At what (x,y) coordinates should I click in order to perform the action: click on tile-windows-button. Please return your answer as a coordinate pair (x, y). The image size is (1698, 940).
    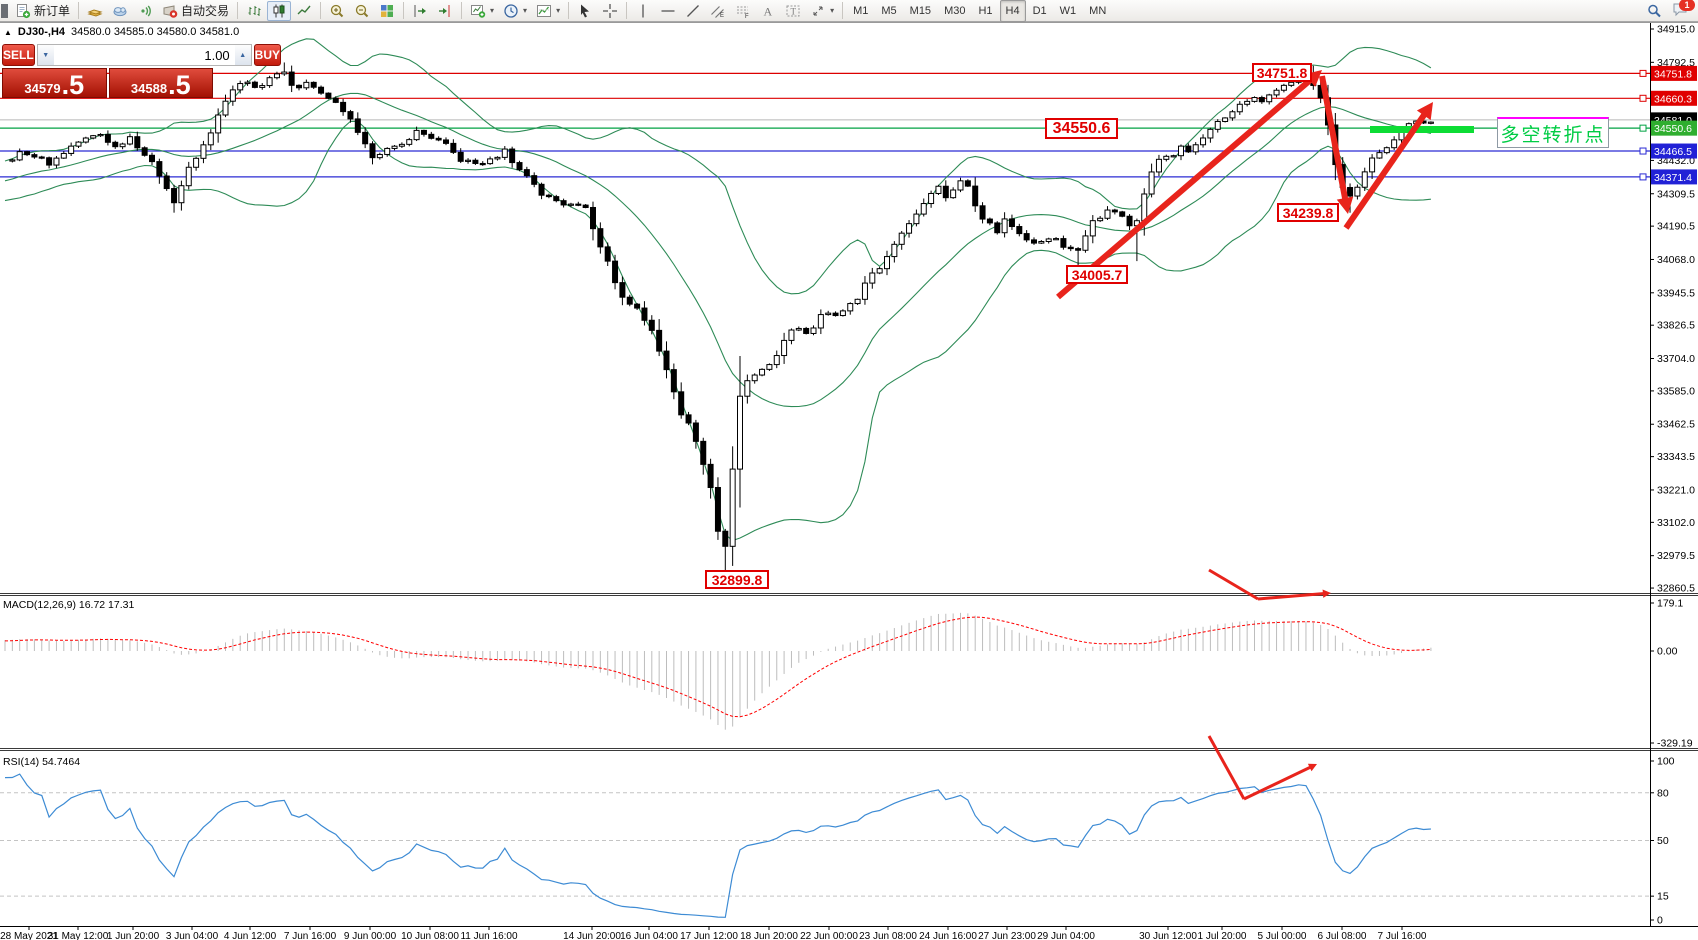
    Looking at the image, I should click on (387, 11).